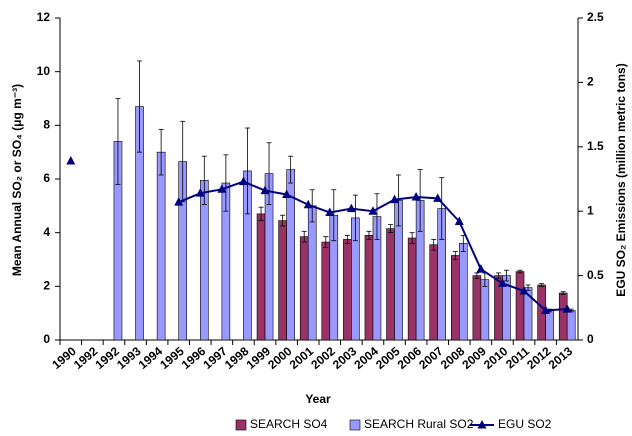 The width and height of the screenshot is (632, 436). Describe the element at coordinates (595, 17) in the screenshot. I see `y2-tick-label: 2.5` at that location.